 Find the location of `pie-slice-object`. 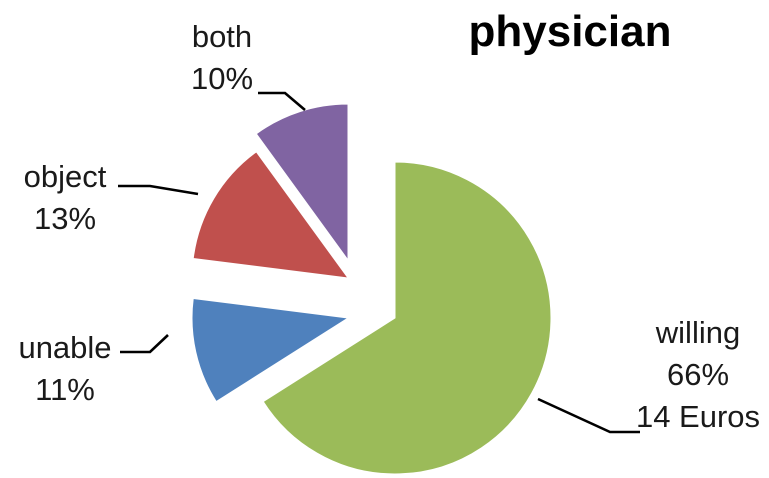

pie-slice-object is located at coordinates (271, 215).